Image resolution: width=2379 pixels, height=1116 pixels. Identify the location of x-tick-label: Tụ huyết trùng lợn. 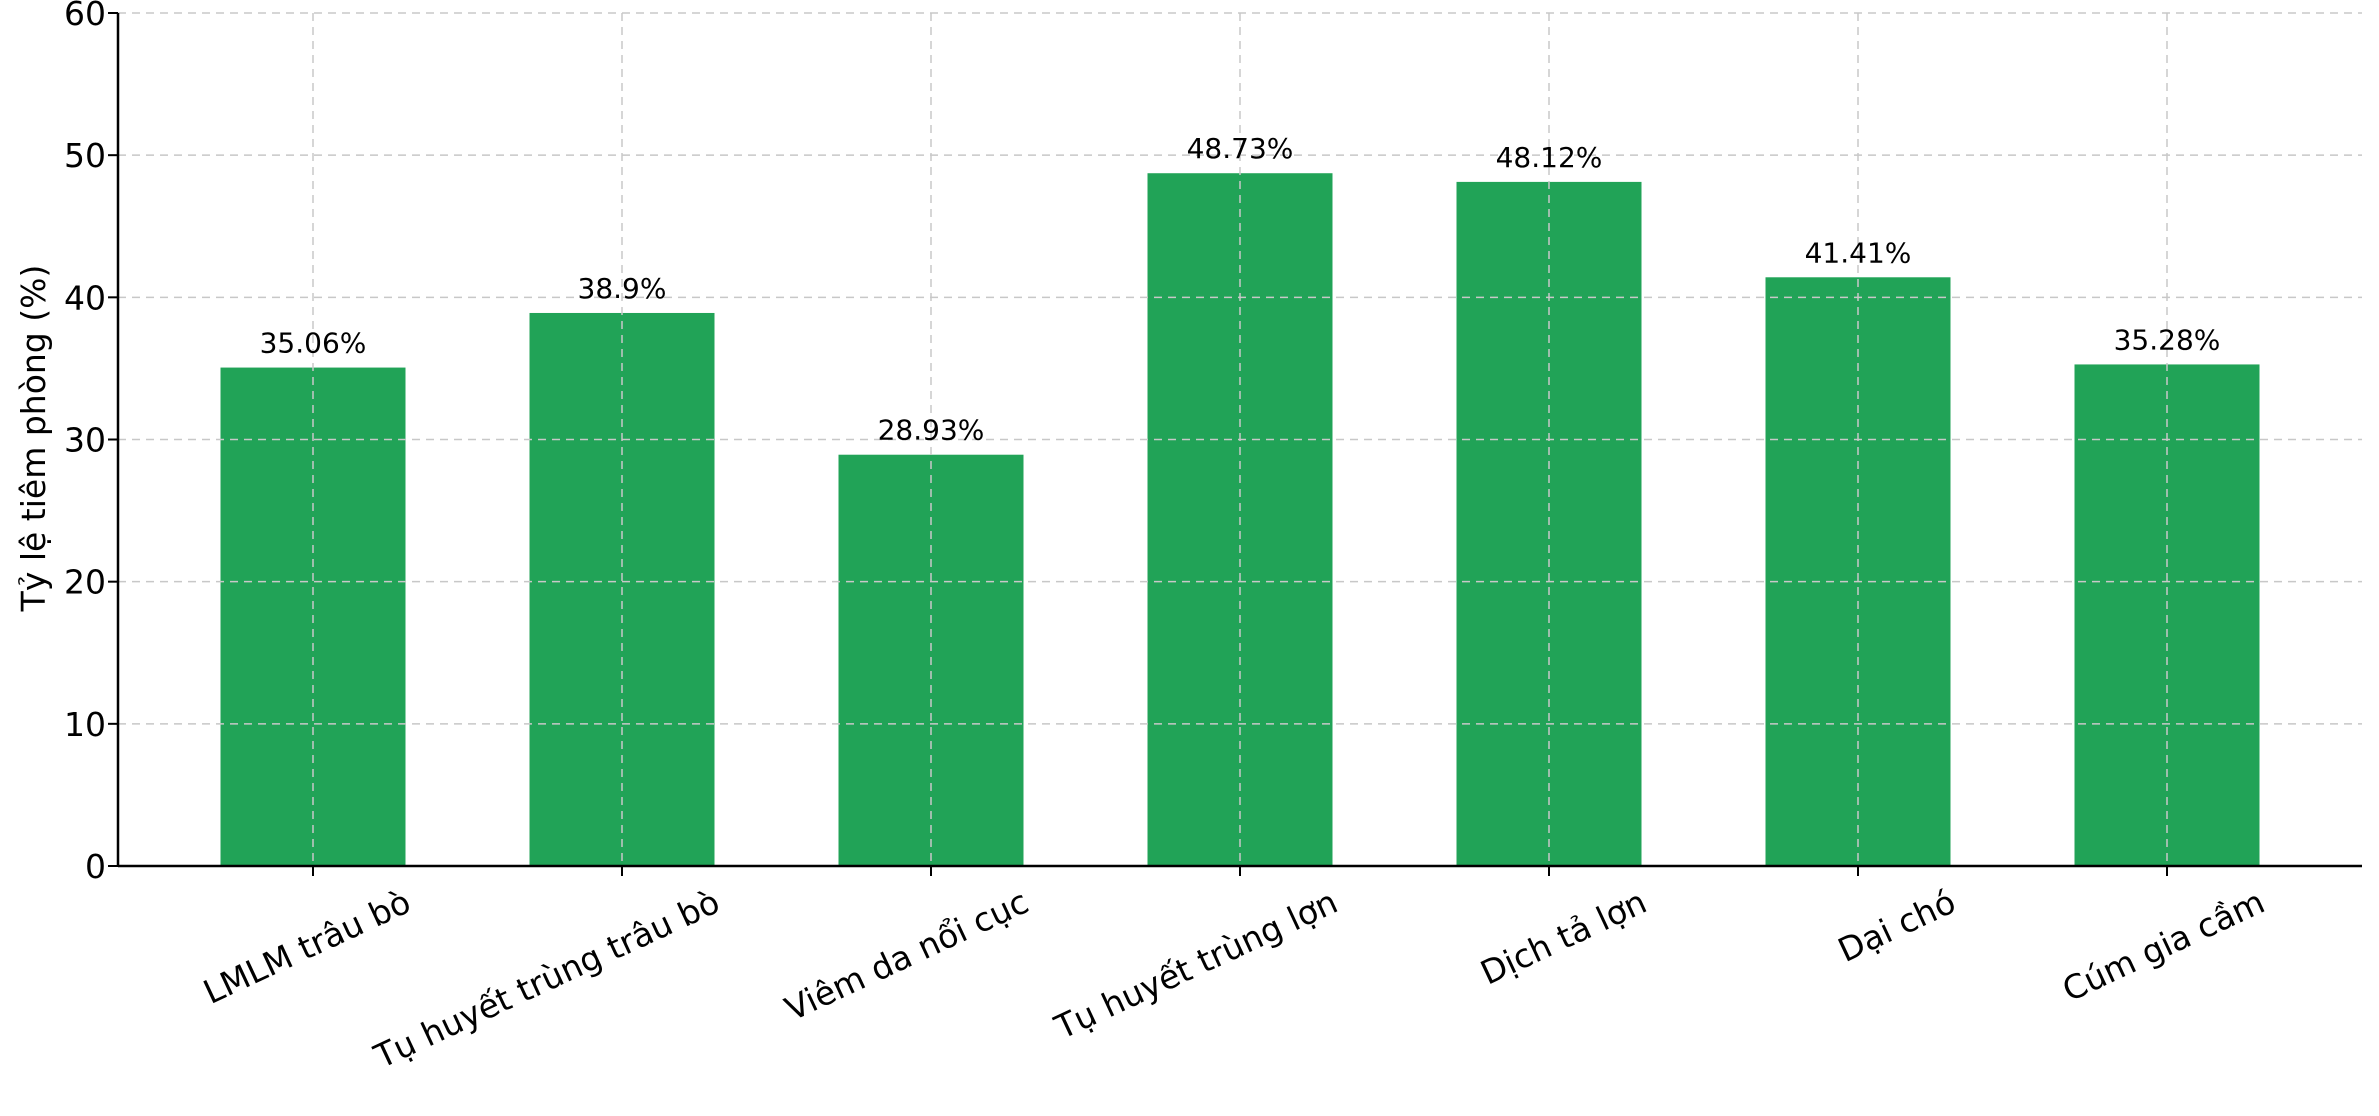
(1195, 964).